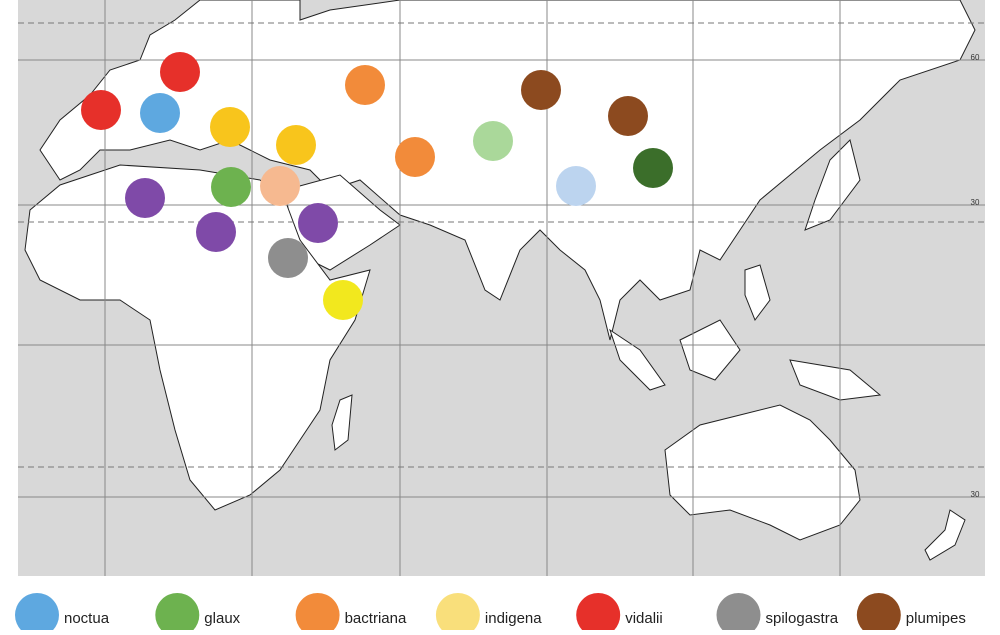 This screenshot has height=635, width=1000. Describe the element at coordinates (710, 350) in the screenshot. I see `borneo` at that location.